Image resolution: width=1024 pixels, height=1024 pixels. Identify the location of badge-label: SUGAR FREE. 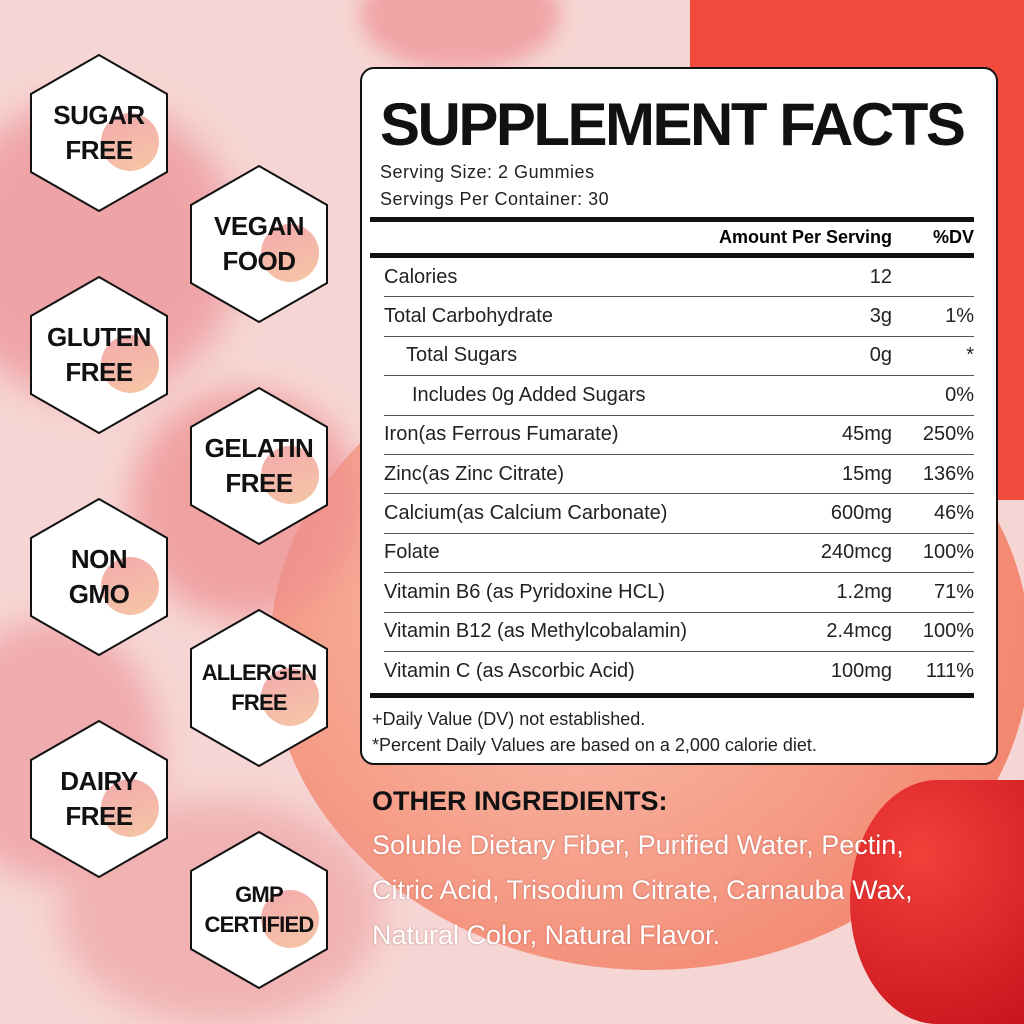
(99, 133).